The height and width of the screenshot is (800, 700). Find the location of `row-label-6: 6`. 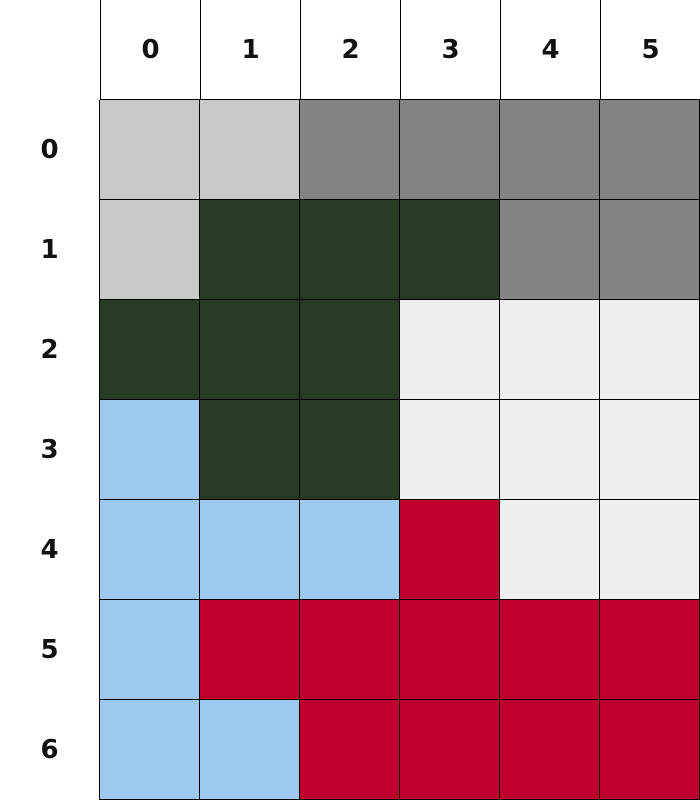

row-label-6: 6 is located at coordinates (50, 750).